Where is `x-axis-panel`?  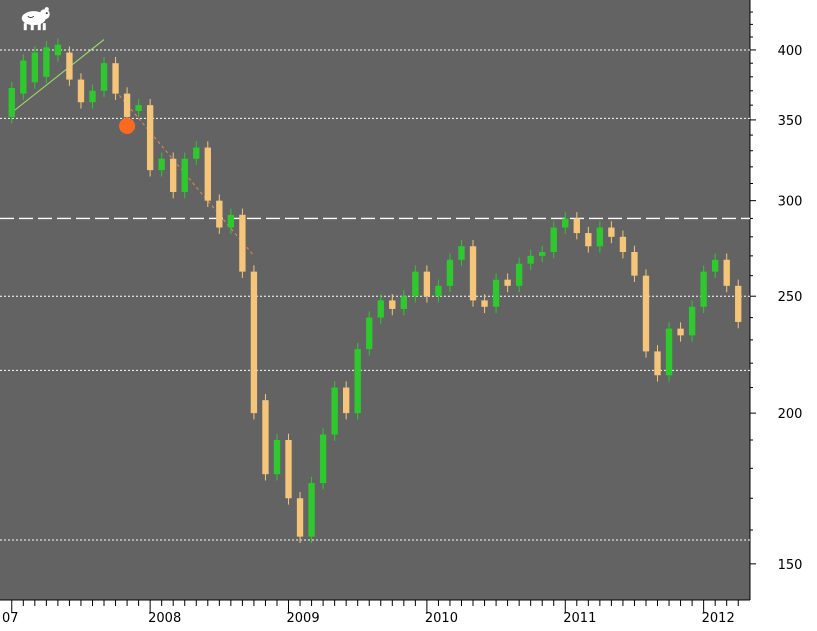
x-axis-panel is located at coordinates (408, 613).